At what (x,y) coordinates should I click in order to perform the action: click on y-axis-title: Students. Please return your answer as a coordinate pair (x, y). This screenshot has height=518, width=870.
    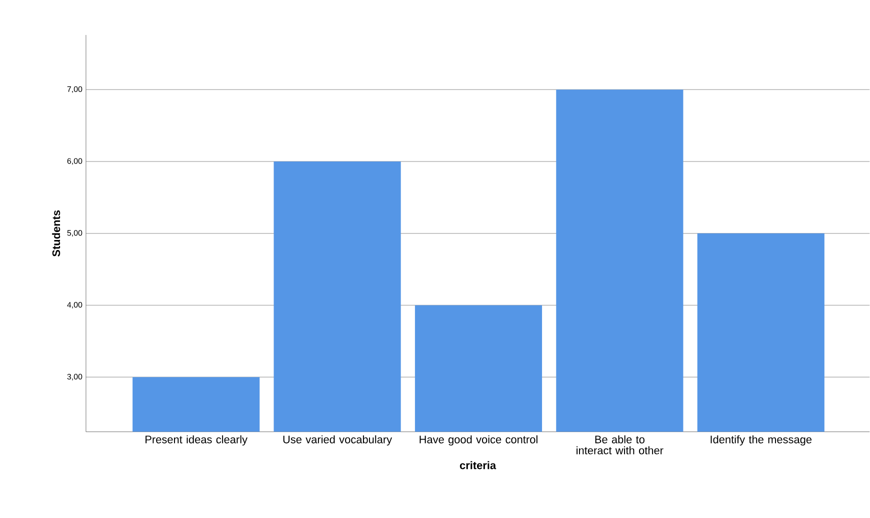
    Looking at the image, I should click on (56, 233).